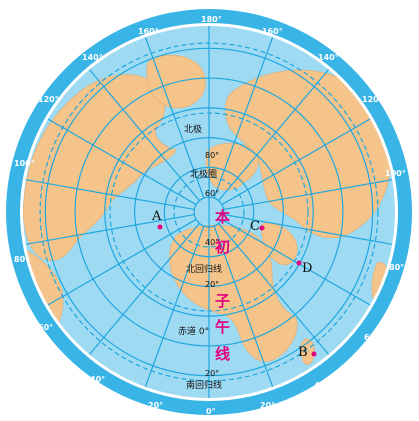 This screenshot has height=421, width=419. I want to click on prime-meridian-label: 本 初 子 午 线, so click(222, 285).